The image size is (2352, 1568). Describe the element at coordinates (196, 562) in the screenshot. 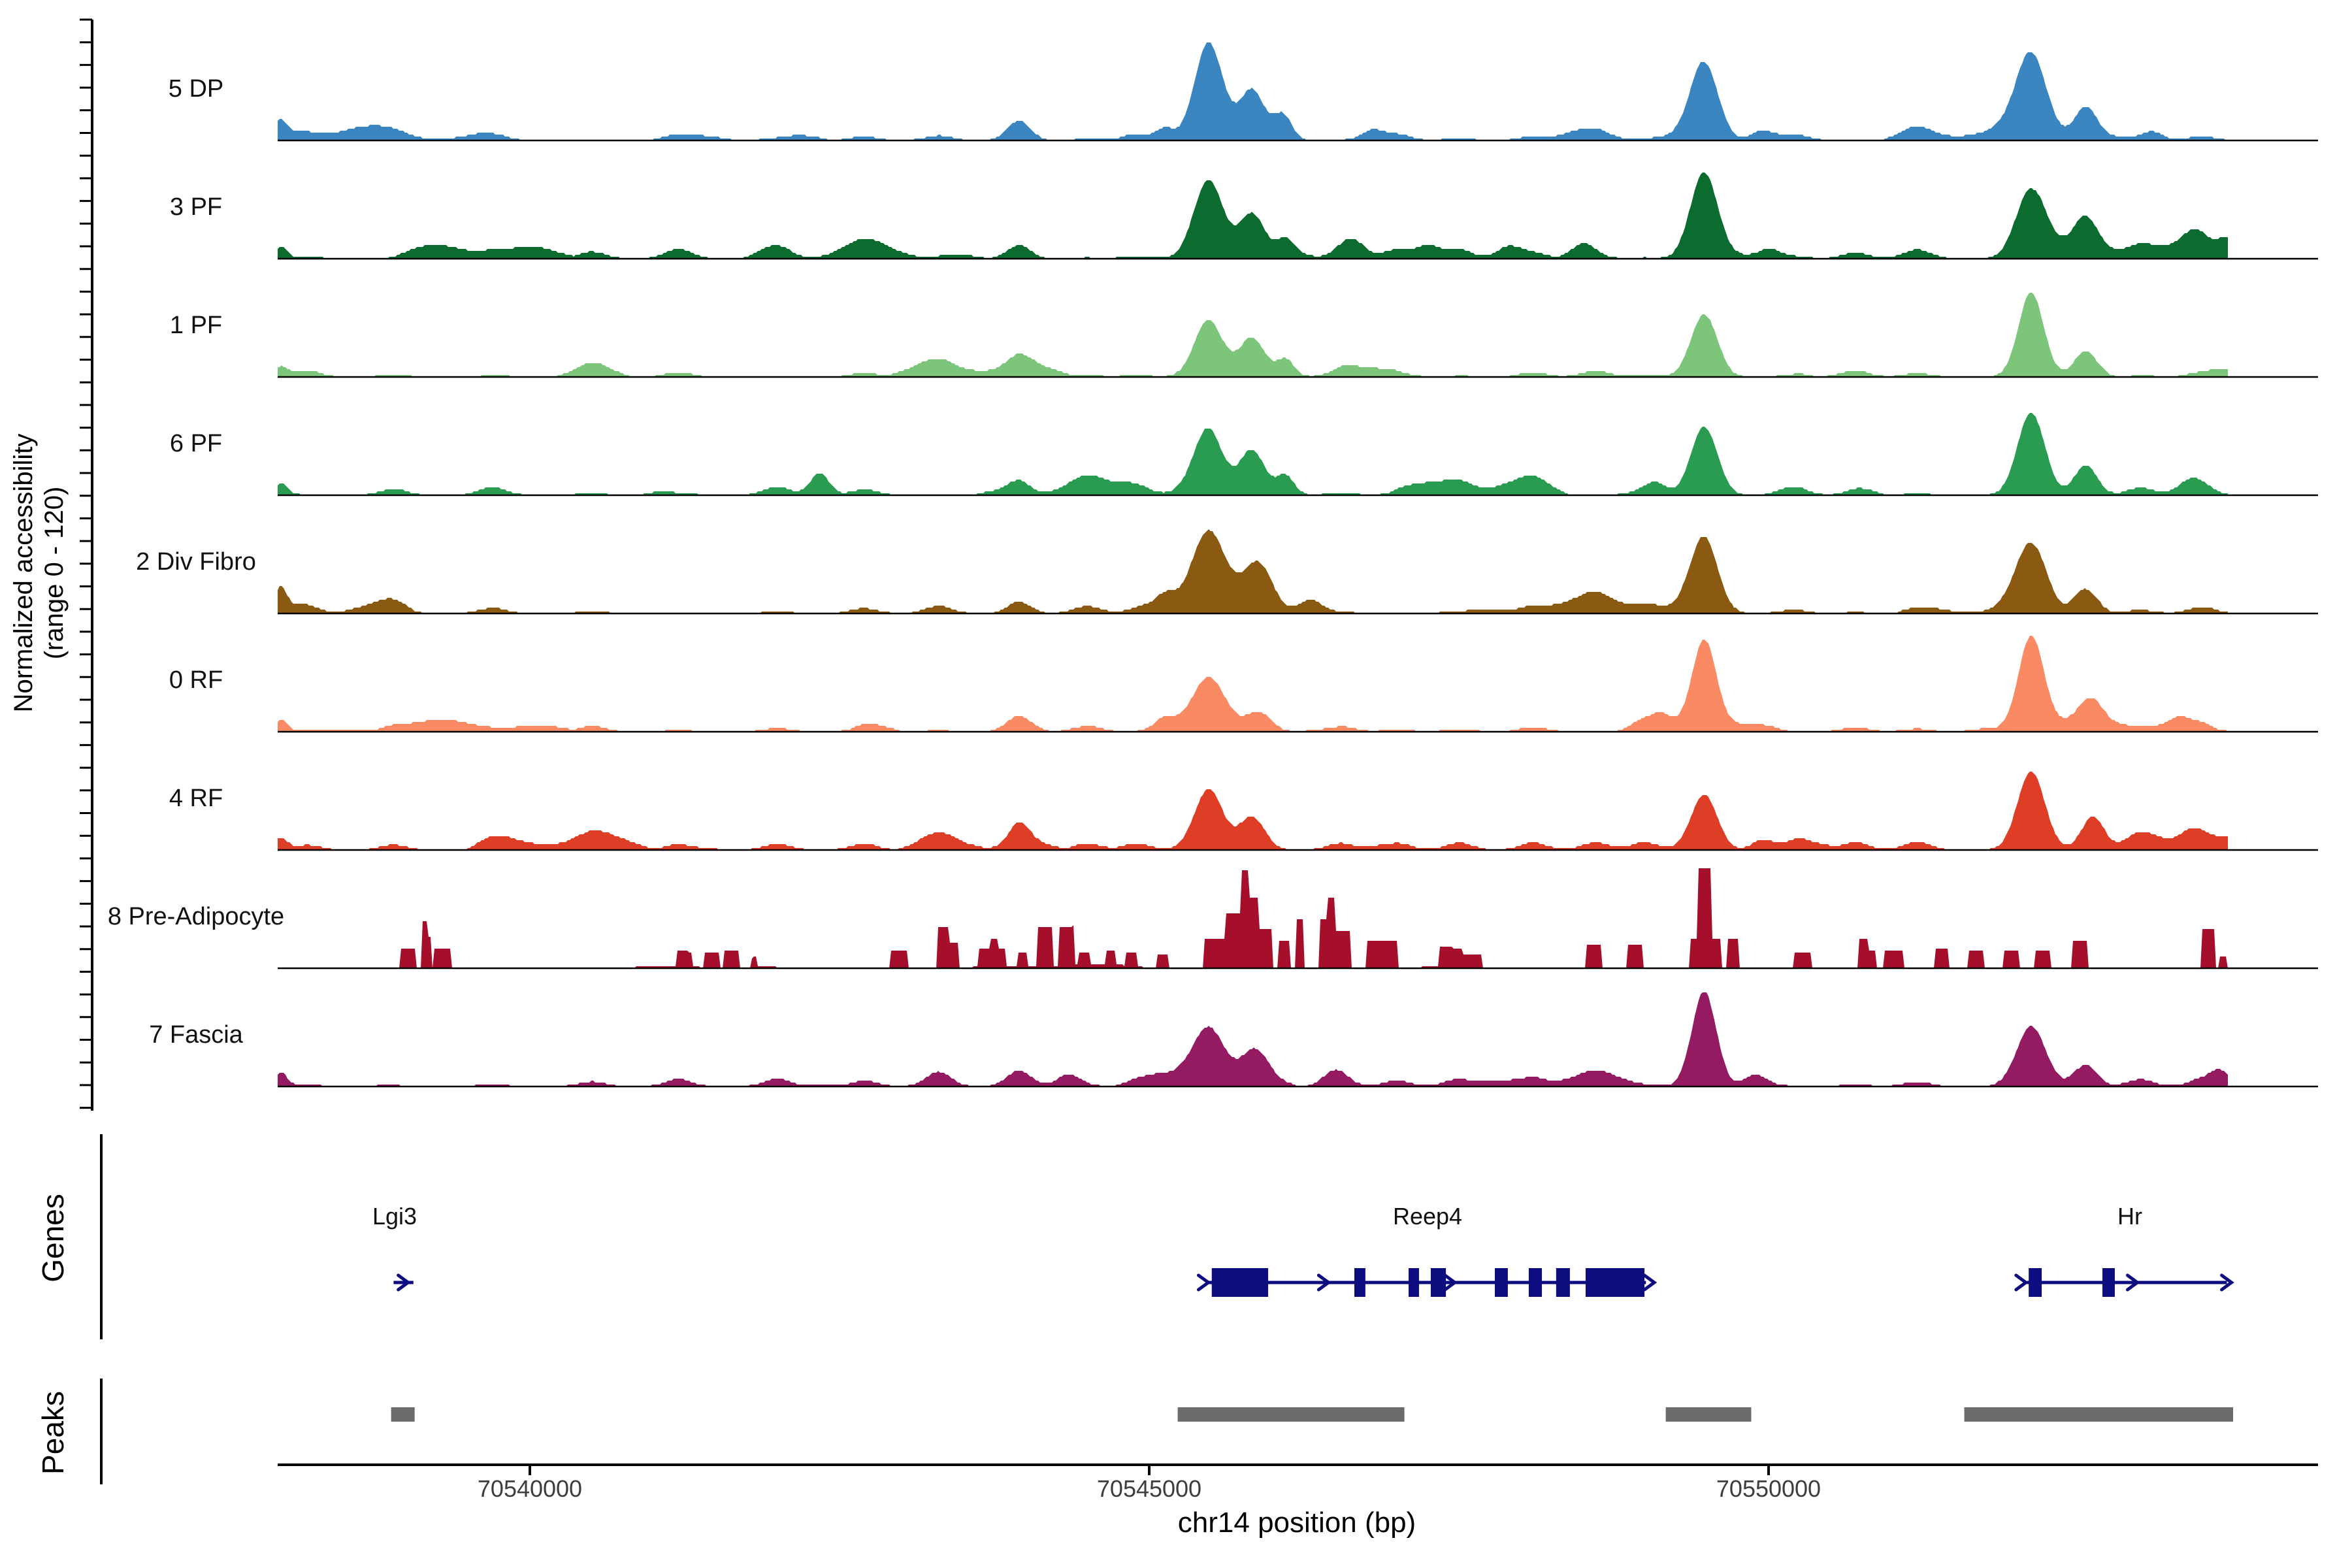

I see `track-label-2-div-fibro: 2 Div Fibro` at that location.